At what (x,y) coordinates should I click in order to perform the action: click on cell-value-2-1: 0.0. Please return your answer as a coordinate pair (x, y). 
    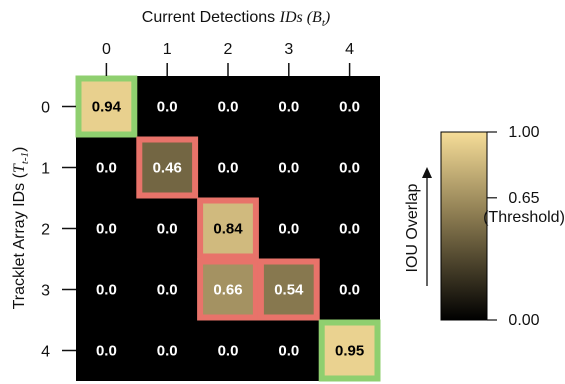
    Looking at the image, I should click on (167, 229).